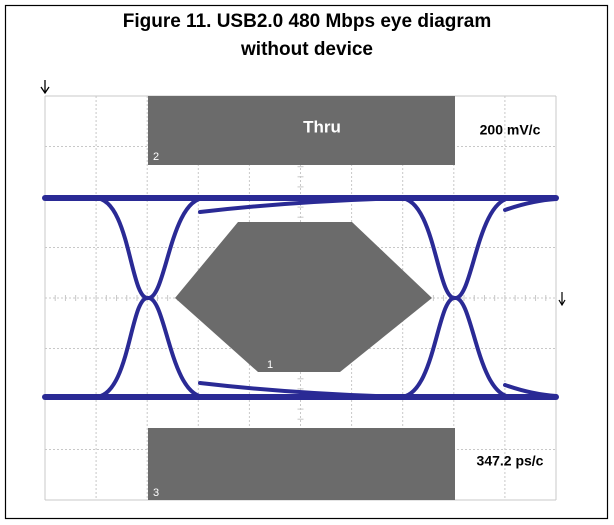  I want to click on mask-top, so click(301, 130).